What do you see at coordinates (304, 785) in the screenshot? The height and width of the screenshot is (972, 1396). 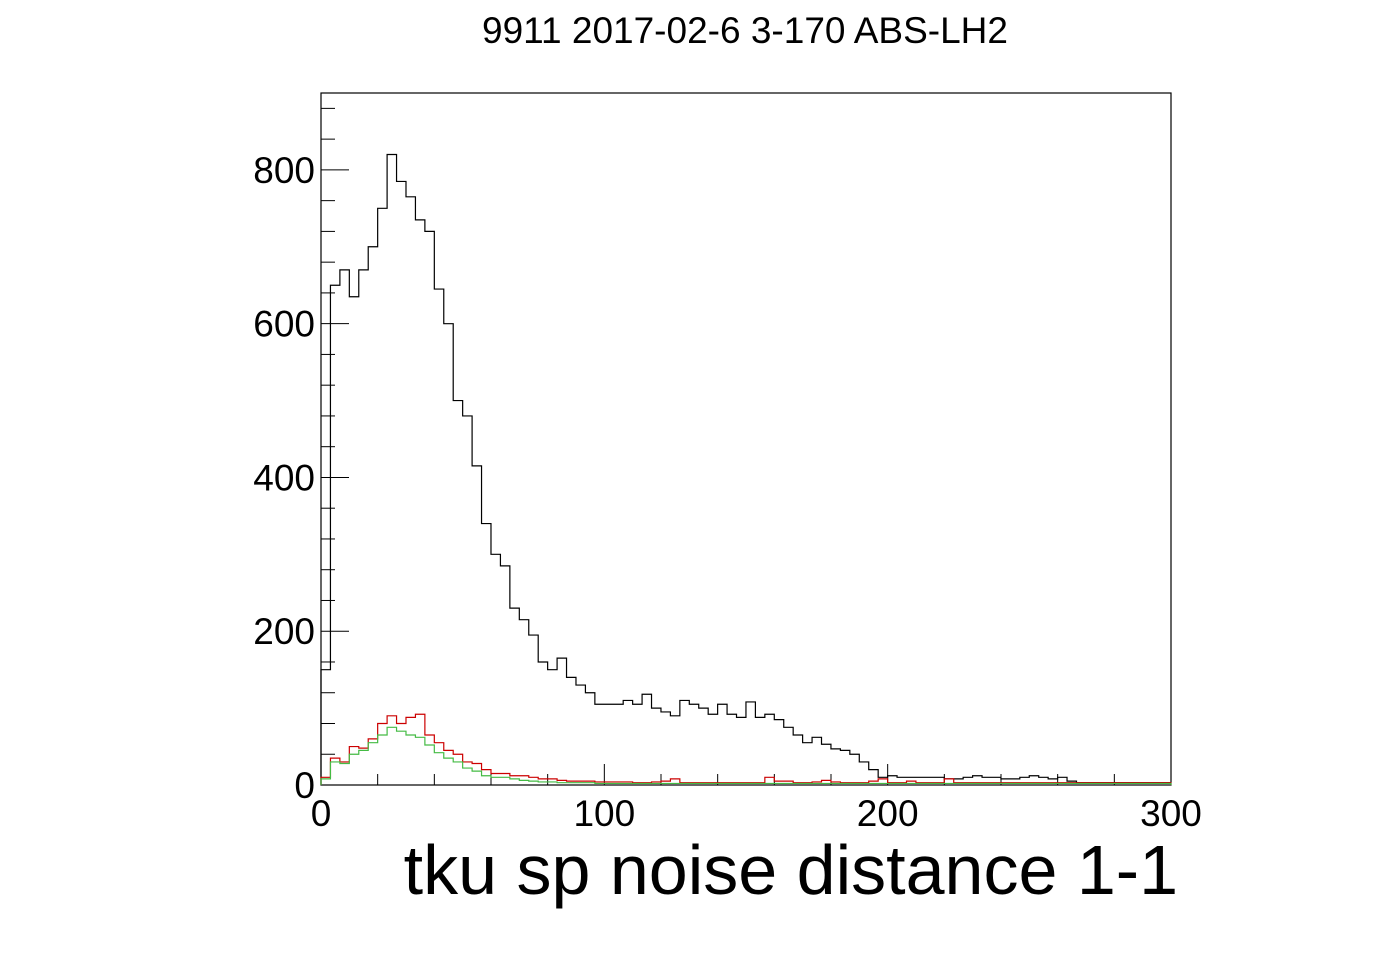 I see `y-tick-label: 0` at bounding box center [304, 785].